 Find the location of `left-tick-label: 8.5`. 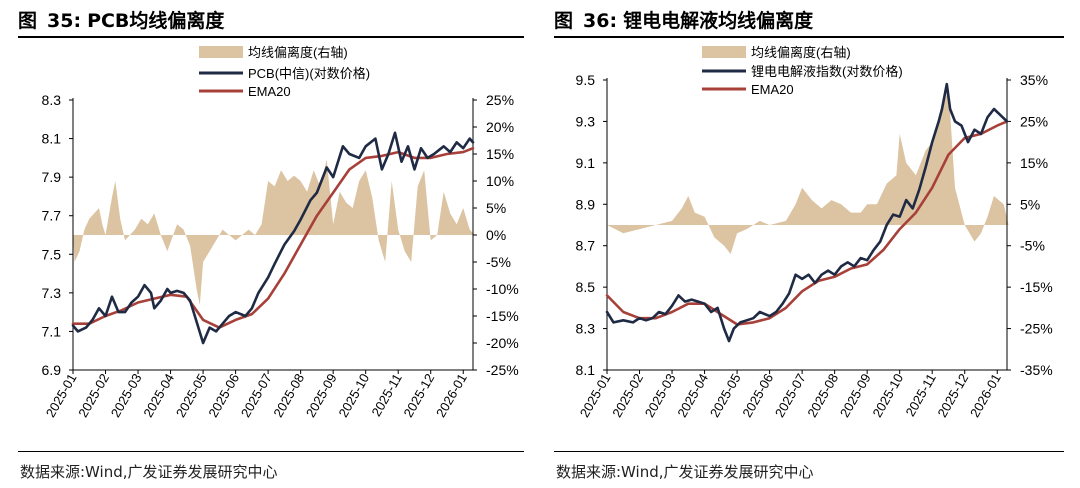

left-tick-label: 8.5 is located at coordinates (586, 287).